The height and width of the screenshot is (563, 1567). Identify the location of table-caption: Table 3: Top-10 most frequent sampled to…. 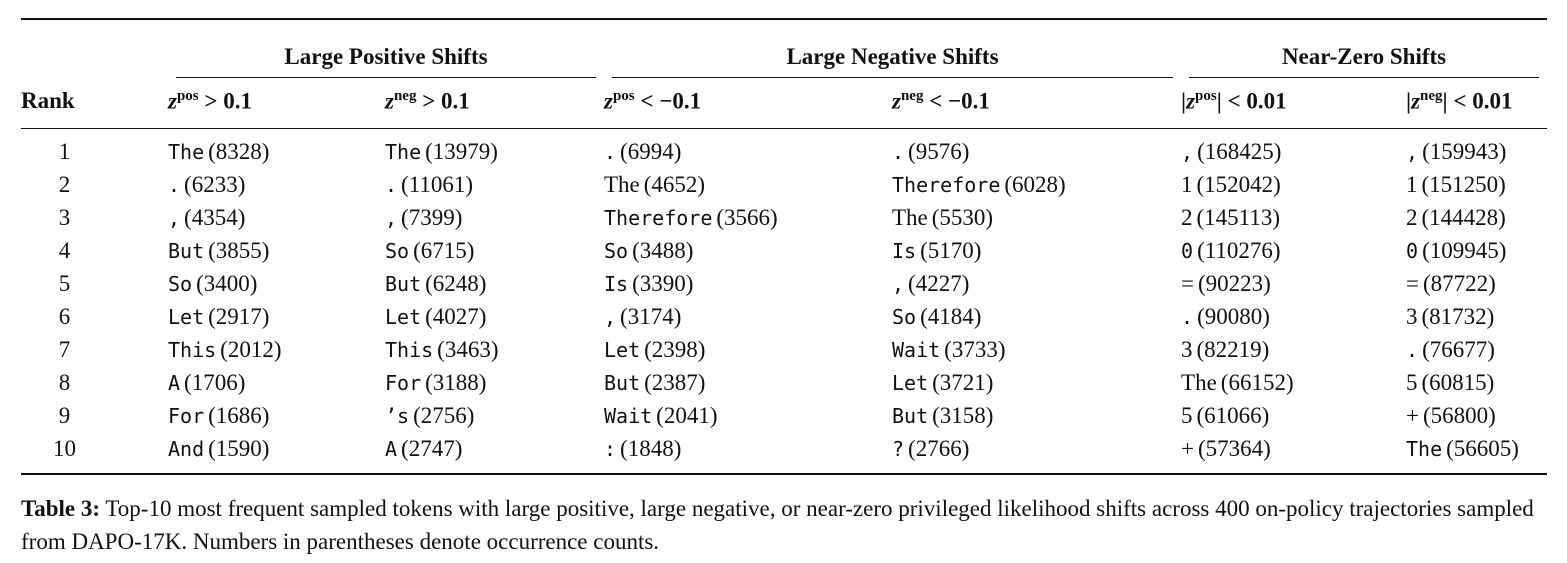
(784, 525).